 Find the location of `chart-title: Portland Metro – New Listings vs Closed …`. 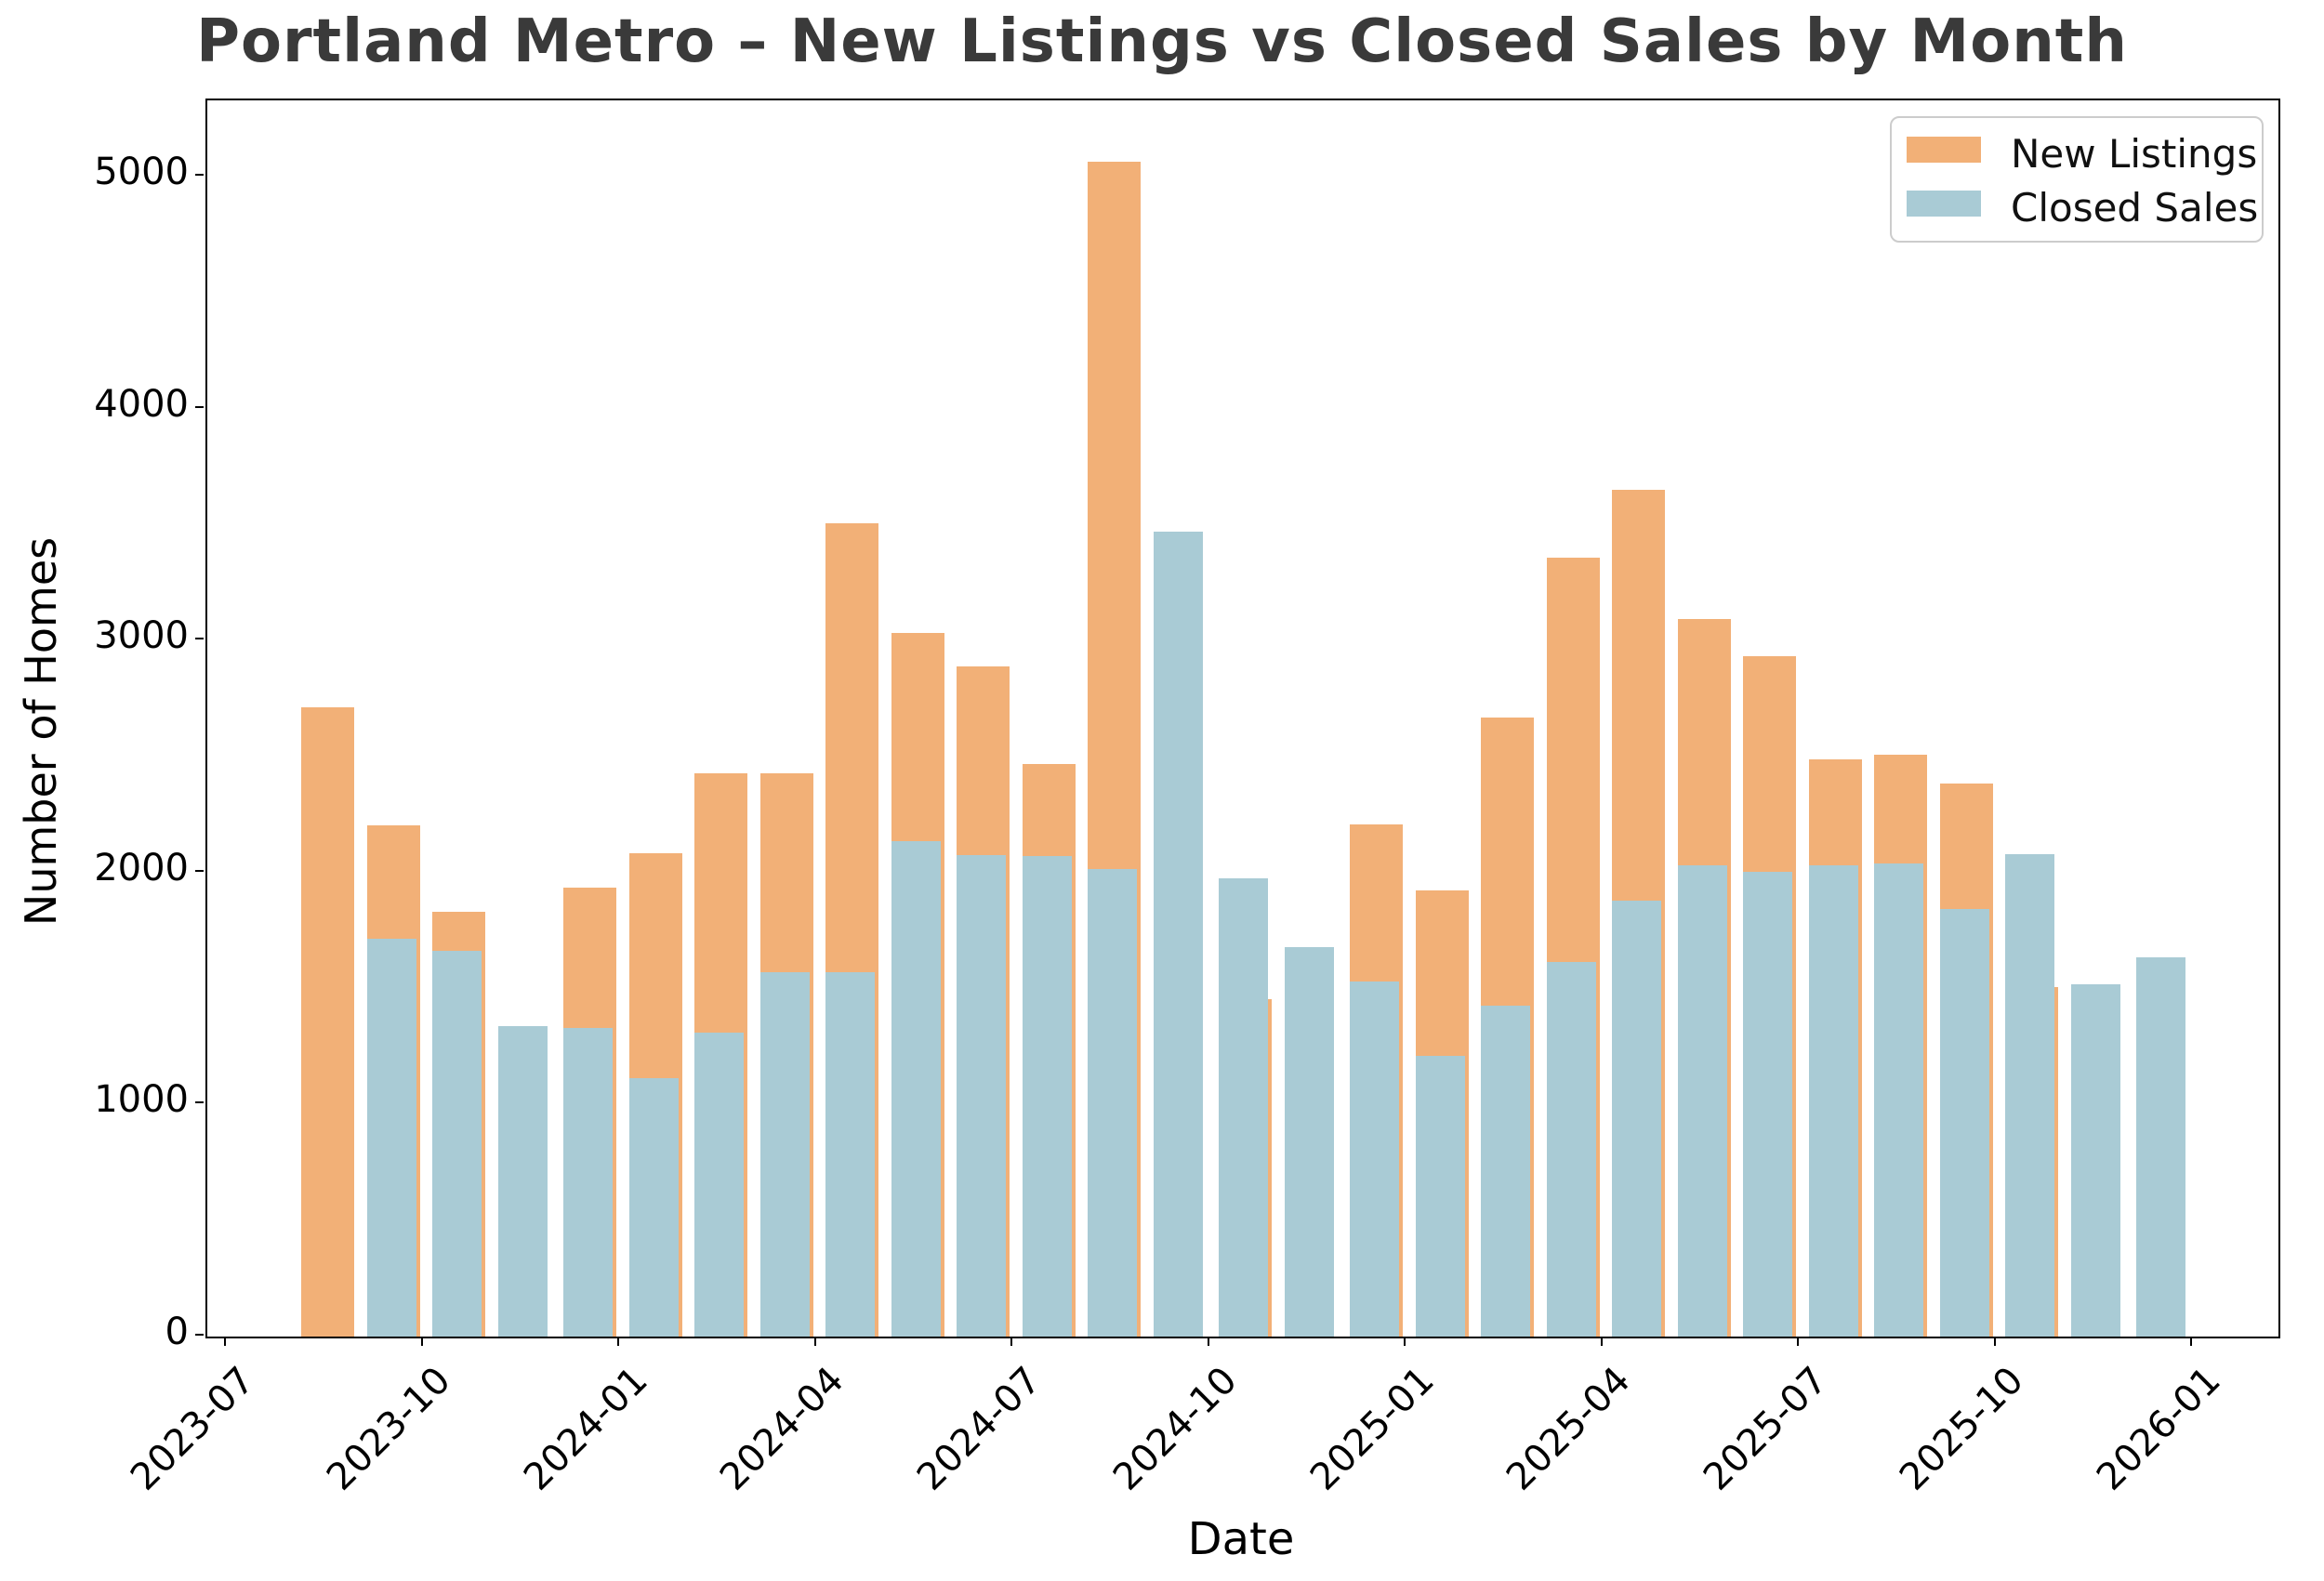

chart-title: Portland Metro – New Listings vs Closed … is located at coordinates (1162, 41).